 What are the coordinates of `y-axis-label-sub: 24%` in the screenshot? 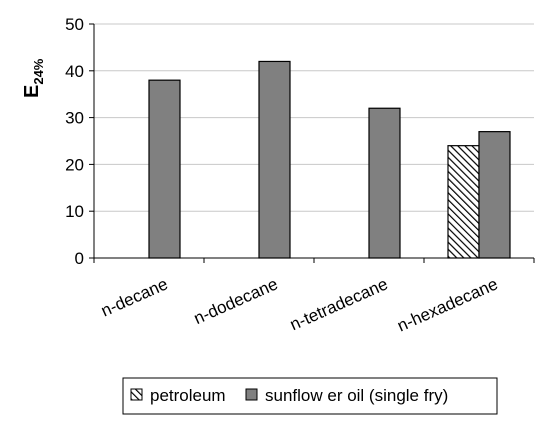 It's located at (38, 71).